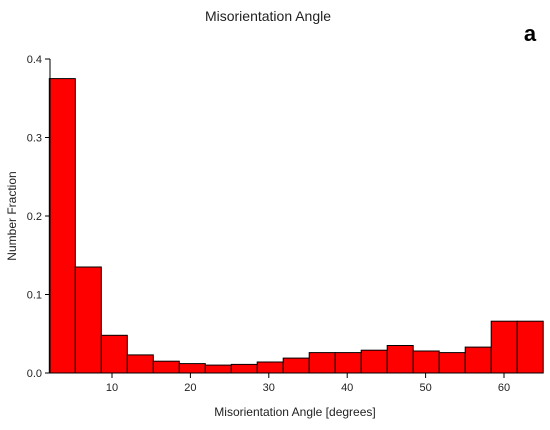 The image size is (550, 430). Describe the element at coordinates (269, 388) in the screenshot. I see `x-tick-label: 30` at that location.